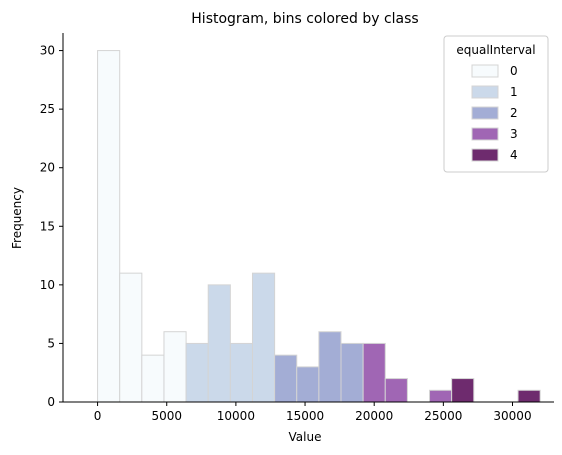 Image resolution: width=562 pixels, height=455 pixels. What do you see at coordinates (236, 416) in the screenshot?
I see `x-tick-label: 10000` at bounding box center [236, 416].